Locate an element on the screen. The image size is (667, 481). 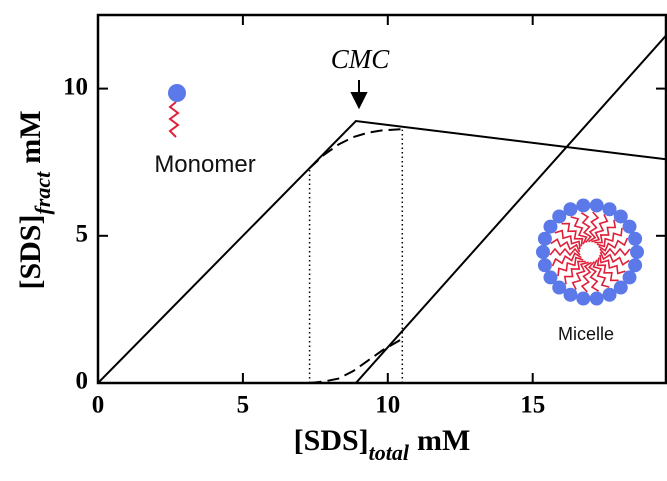
y-tick-label: 0 is located at coordinates (82, 381).